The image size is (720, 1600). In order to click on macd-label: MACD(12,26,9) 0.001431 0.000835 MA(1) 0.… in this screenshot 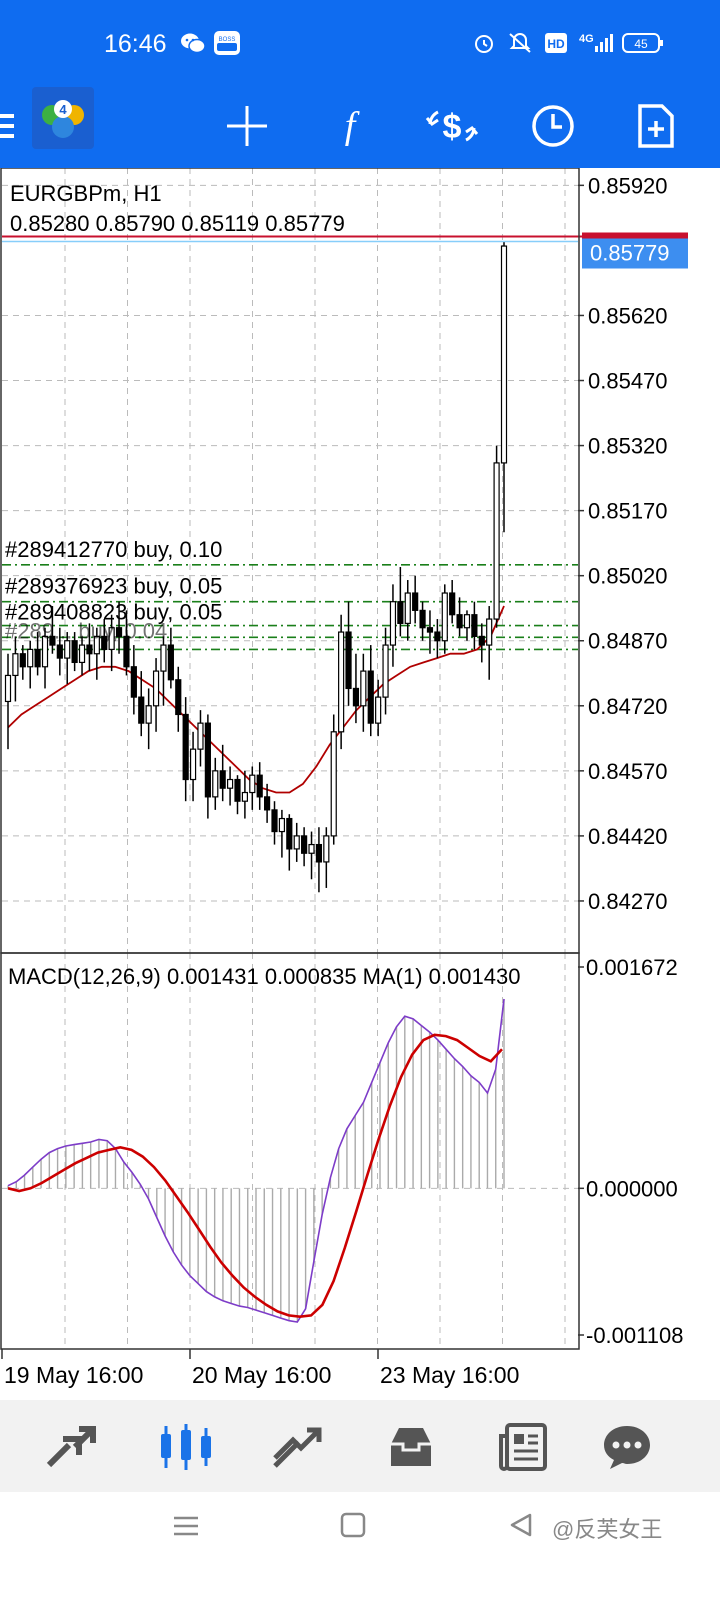, I will do `click(264, 976)`.